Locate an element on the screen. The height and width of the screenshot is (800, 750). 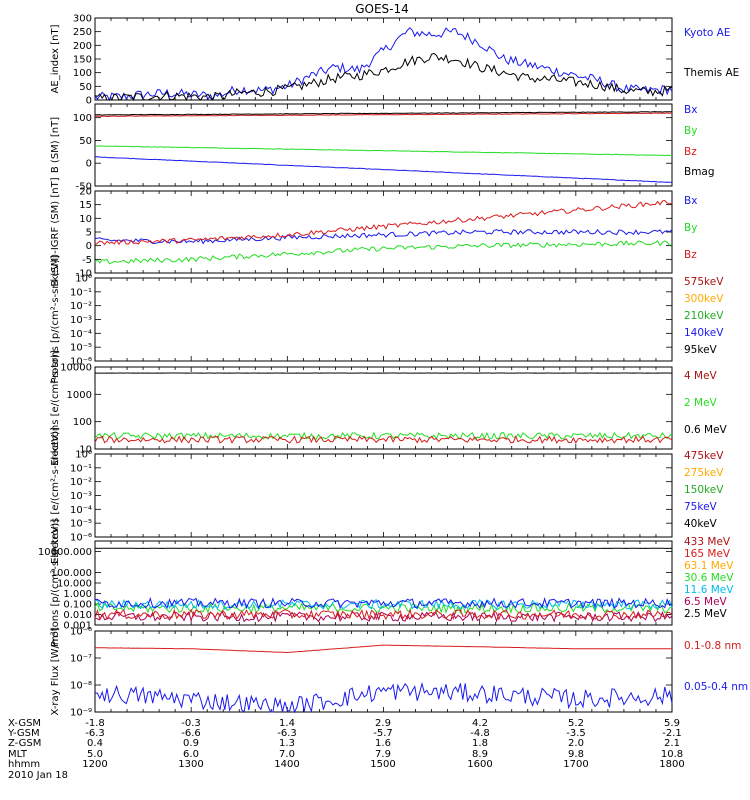
ephemeris-value: 1400 is located at coordinates (286, 764).